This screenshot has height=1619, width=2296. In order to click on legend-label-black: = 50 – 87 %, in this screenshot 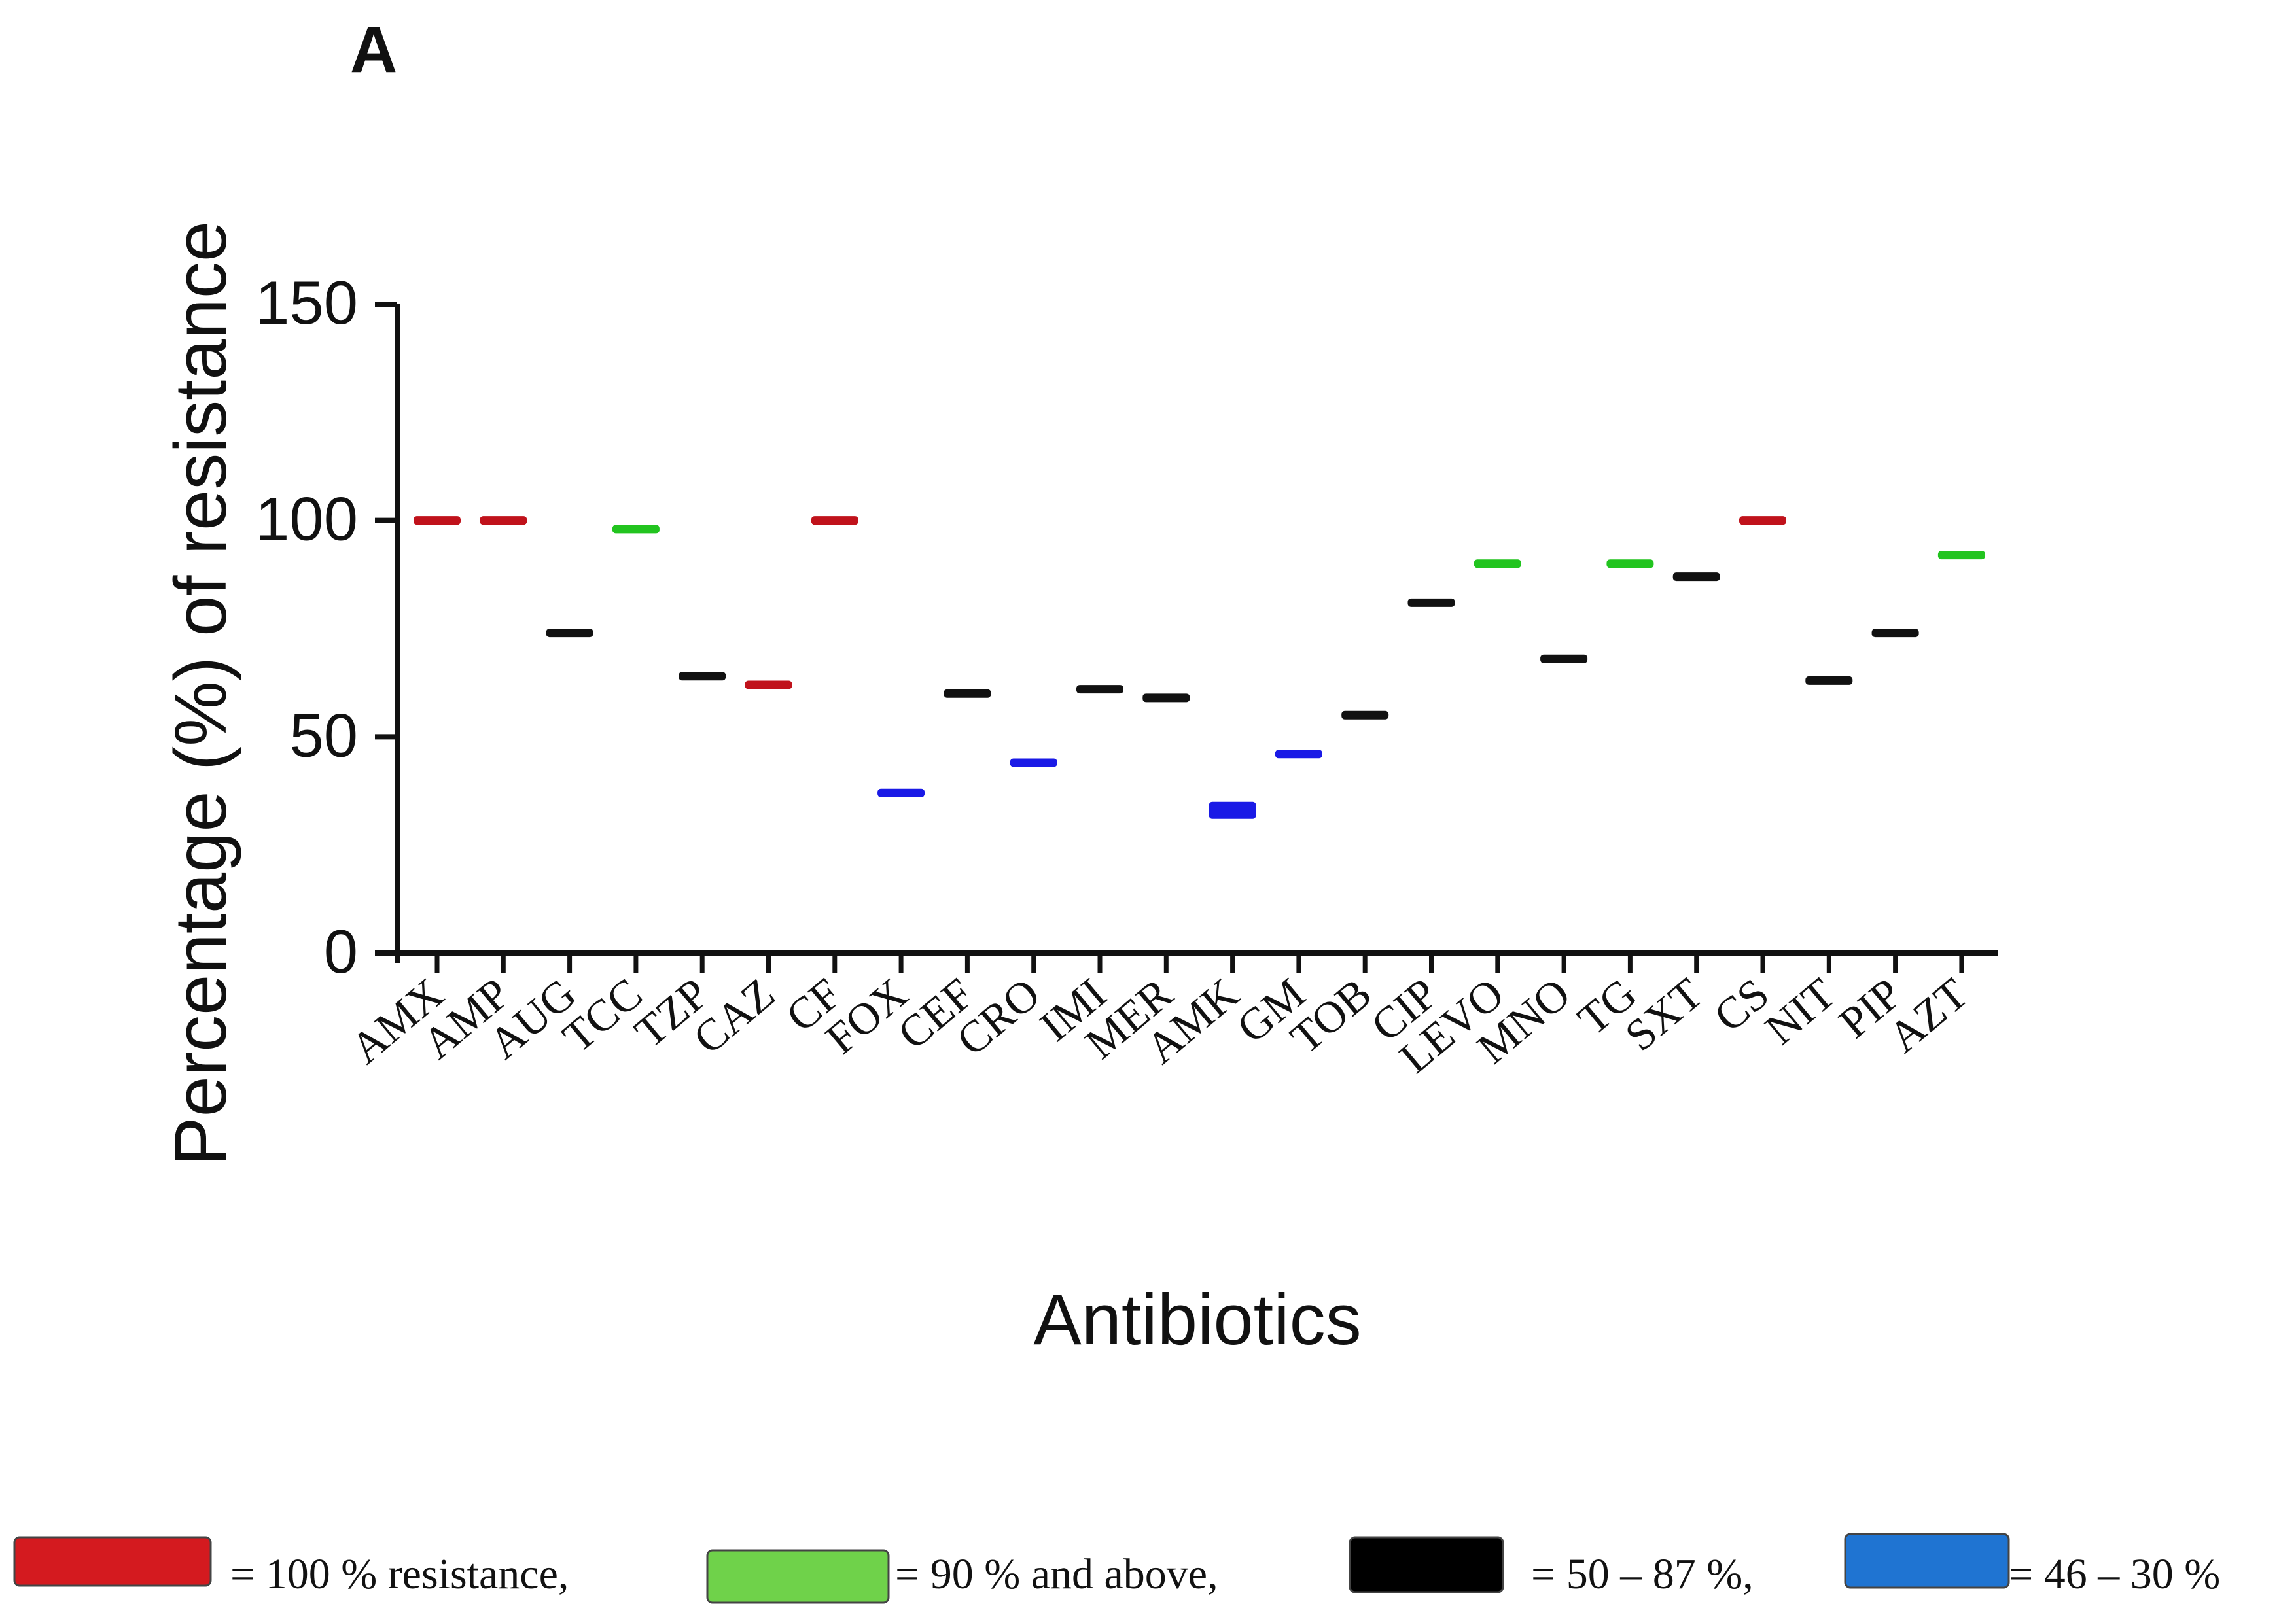, I will do `click(1642, 1574)`.